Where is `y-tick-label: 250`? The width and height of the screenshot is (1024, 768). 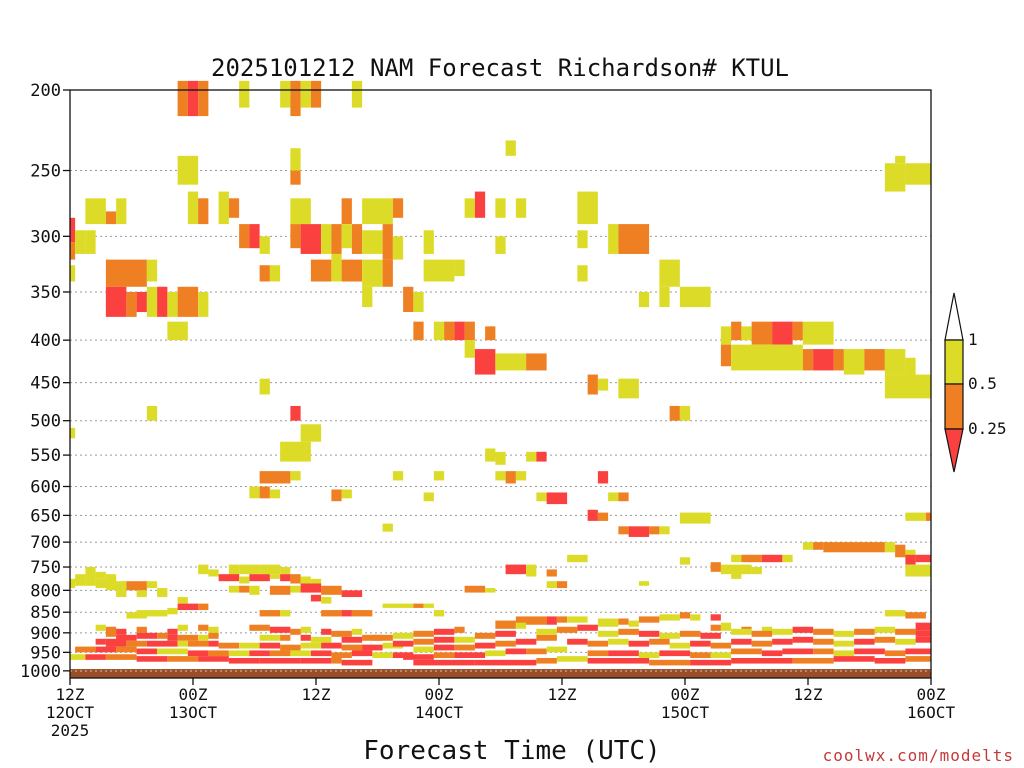 y-tick-label: 250 is located at coordinates (45, 172).